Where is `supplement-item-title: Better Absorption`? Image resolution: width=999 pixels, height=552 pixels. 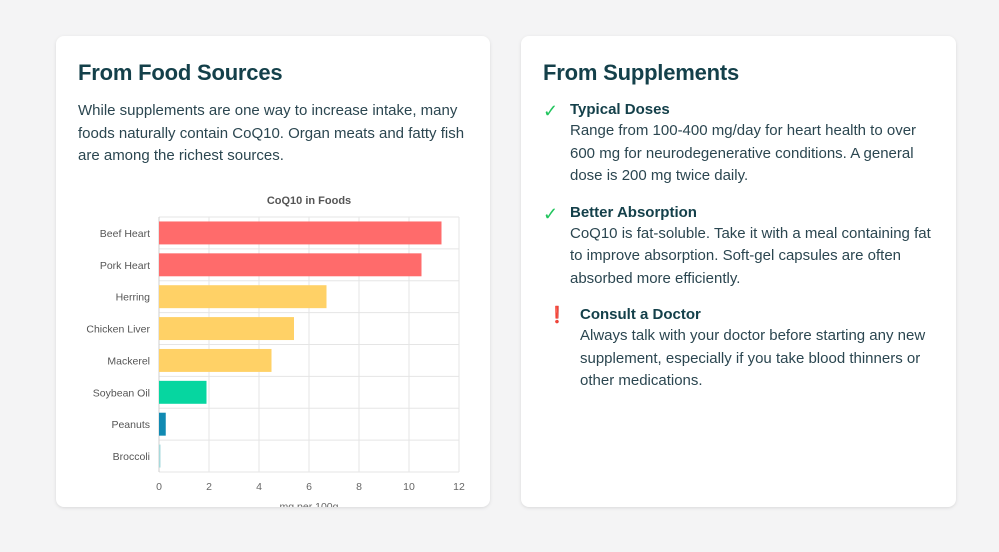
supplement-item-title: Better Absorption is located at coordinates (633, 212).